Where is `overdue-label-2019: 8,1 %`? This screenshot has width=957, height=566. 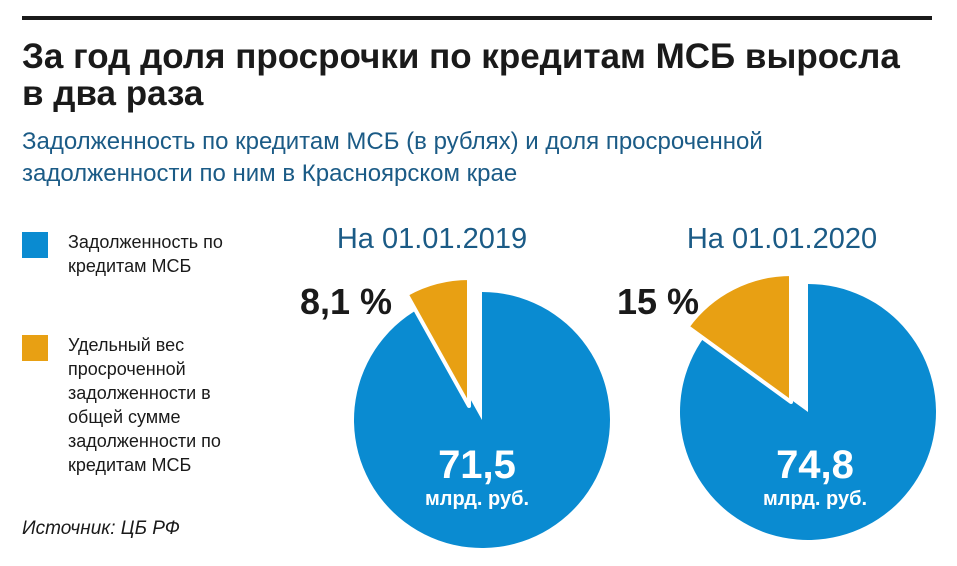
overdue-label-2019: 8,1 % is located at coordinates (346, 301).